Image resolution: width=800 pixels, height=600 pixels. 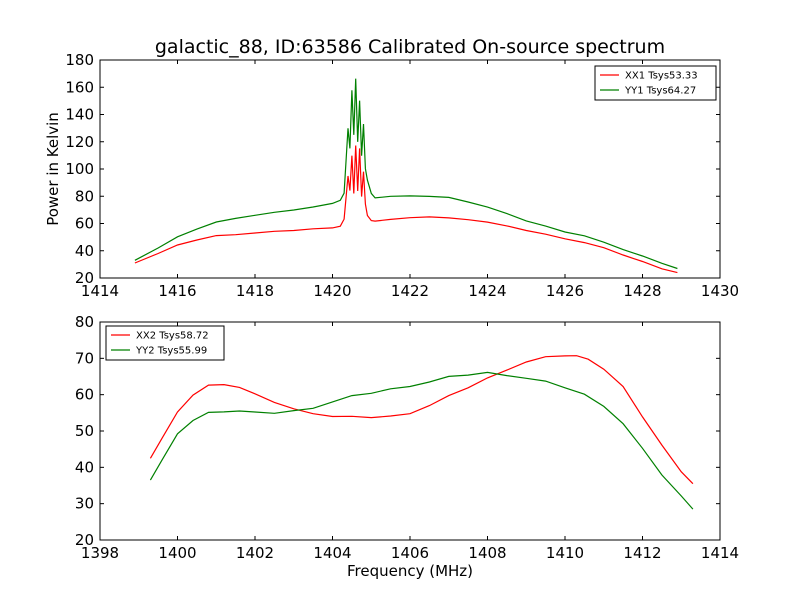 What do you see at coordinates (53, 169) in the screenshot?
I see `top-y-axis-label: Power in Kelvin` at bounding box center [53, 169].